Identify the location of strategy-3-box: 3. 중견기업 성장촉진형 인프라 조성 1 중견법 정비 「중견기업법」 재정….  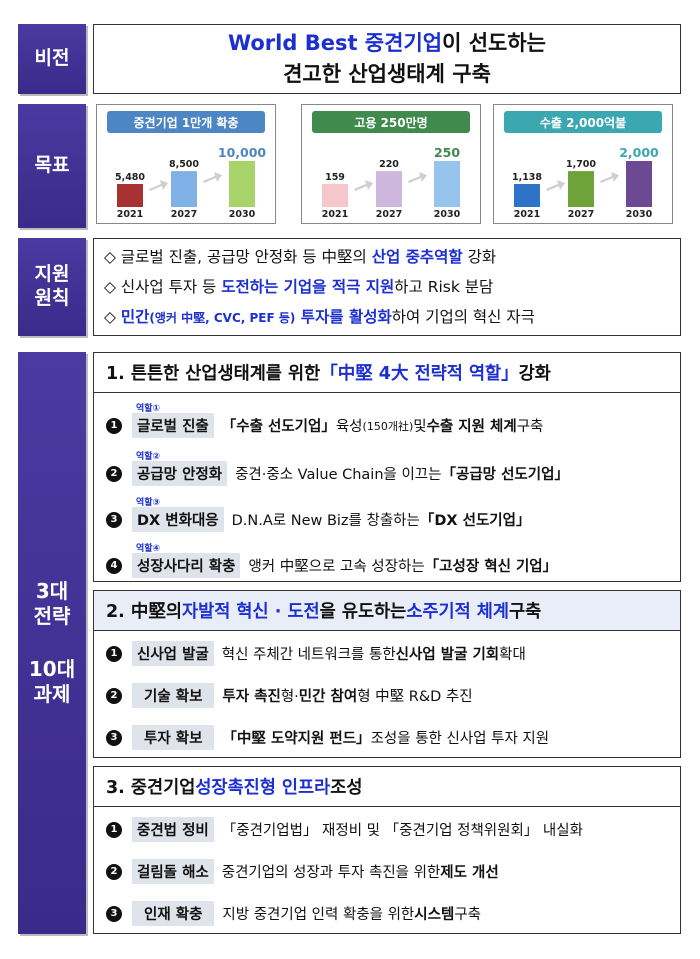
(387, 850).